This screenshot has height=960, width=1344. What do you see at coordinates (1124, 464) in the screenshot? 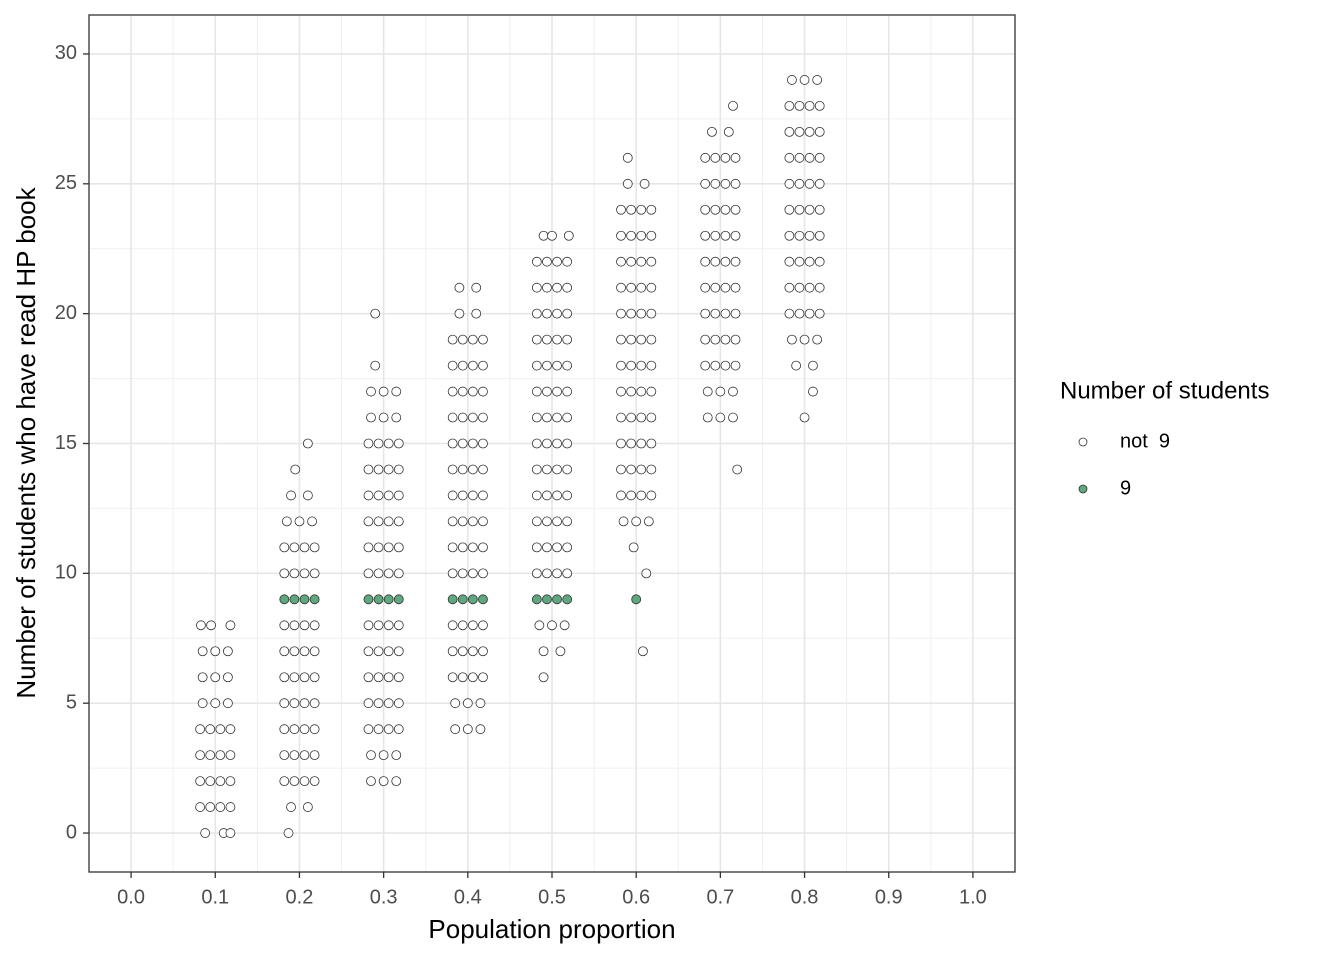
I see `legend: not 9 9` at bounding box center [1124, 464].